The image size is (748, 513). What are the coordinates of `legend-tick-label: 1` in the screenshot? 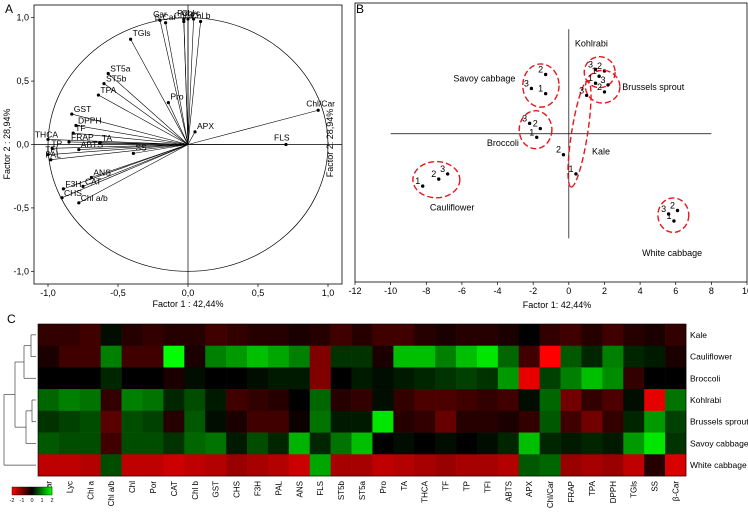 It's located at (41, 501).